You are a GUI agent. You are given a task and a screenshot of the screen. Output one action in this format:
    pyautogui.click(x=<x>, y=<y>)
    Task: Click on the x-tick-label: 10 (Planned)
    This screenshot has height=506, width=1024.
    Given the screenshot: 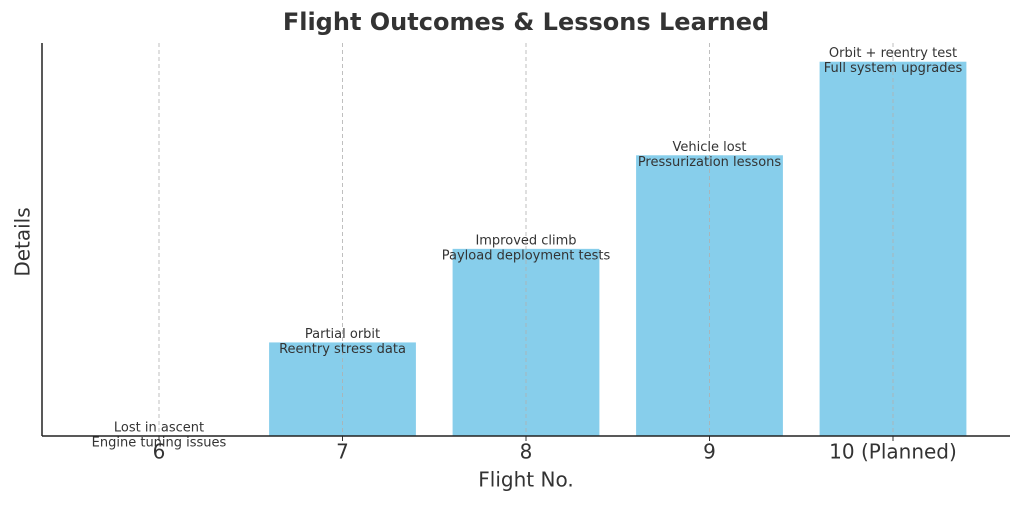 What is the action you would take?
    pyautogui.click(x=893, y=452)
    